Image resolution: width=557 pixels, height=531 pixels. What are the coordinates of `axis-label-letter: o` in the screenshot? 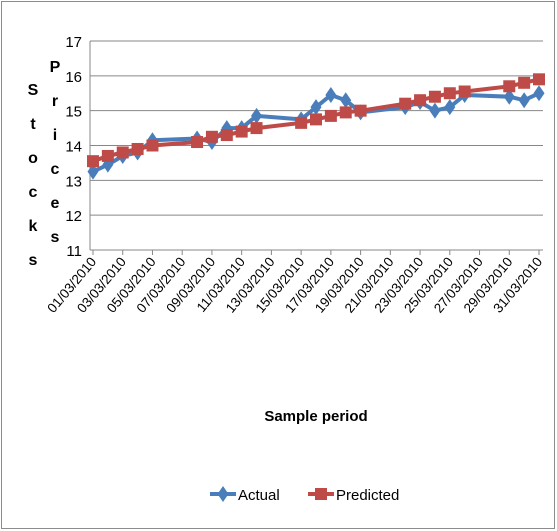 It's located at (33, 158).